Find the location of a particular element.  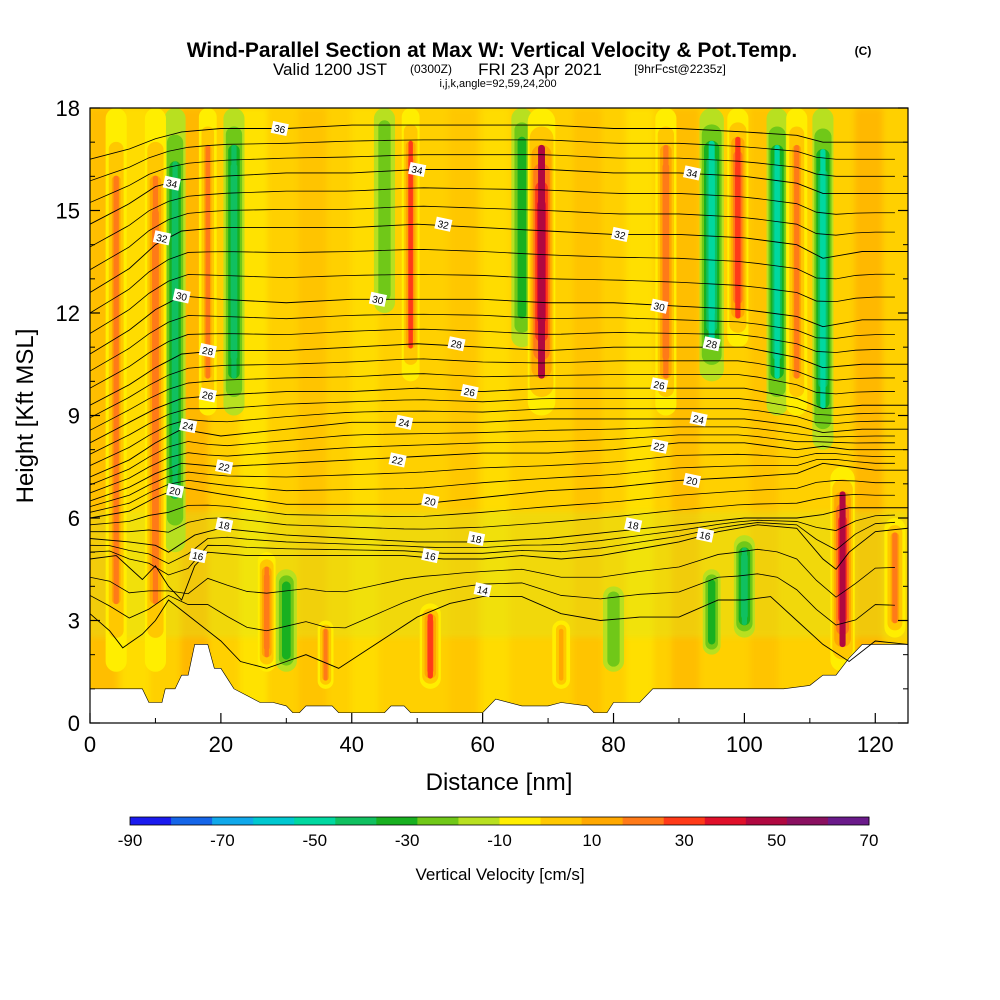

contour-label: 16 is located at coordinates (705, 535).